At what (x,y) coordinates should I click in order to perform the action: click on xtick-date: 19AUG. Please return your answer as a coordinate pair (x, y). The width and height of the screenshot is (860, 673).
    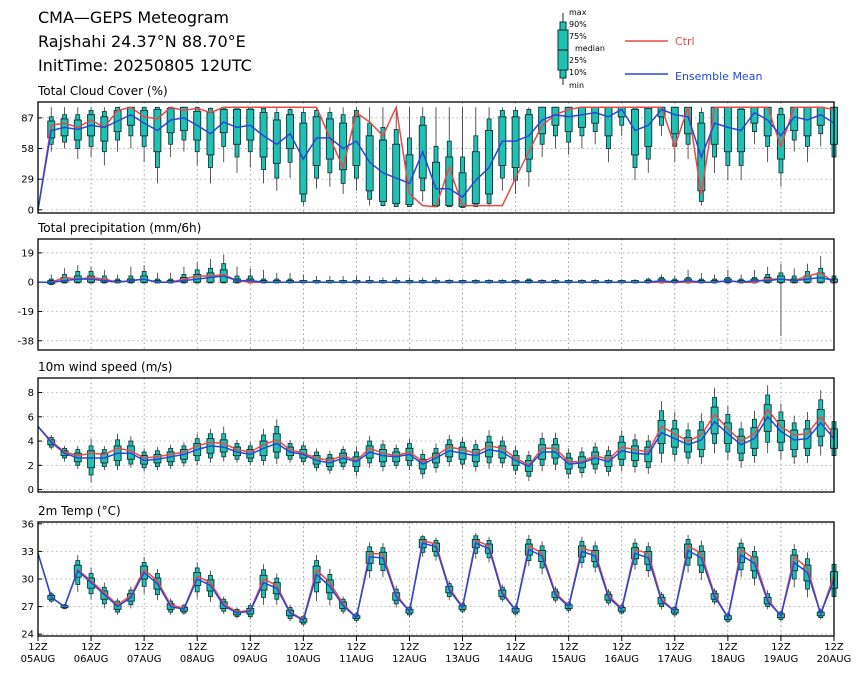
    Looking at the image, I should click on (781, 659).